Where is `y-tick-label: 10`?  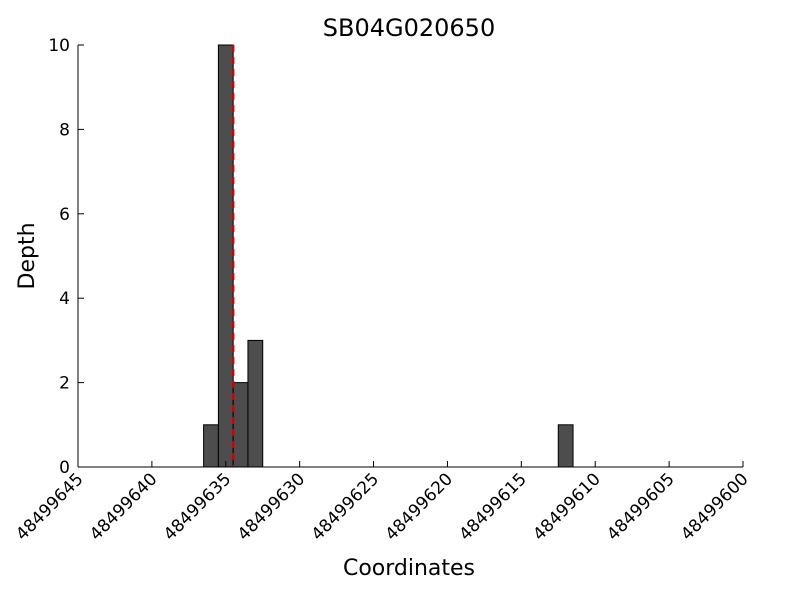
y-tick-label: 10 is located at coordinates (59, 46).